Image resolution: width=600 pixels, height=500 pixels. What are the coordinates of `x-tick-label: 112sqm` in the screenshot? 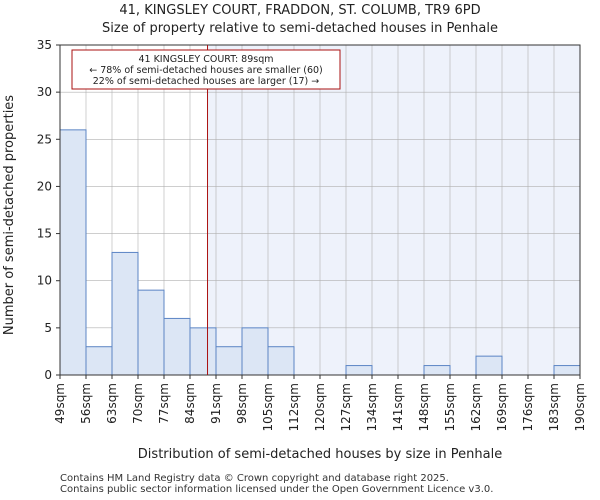 It's located at (294, 407).